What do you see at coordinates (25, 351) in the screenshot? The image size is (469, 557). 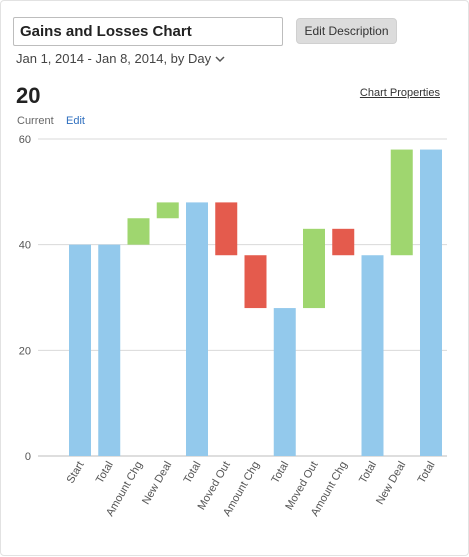 I see `y-tick-label: 20` at bounding box center [25, 351].